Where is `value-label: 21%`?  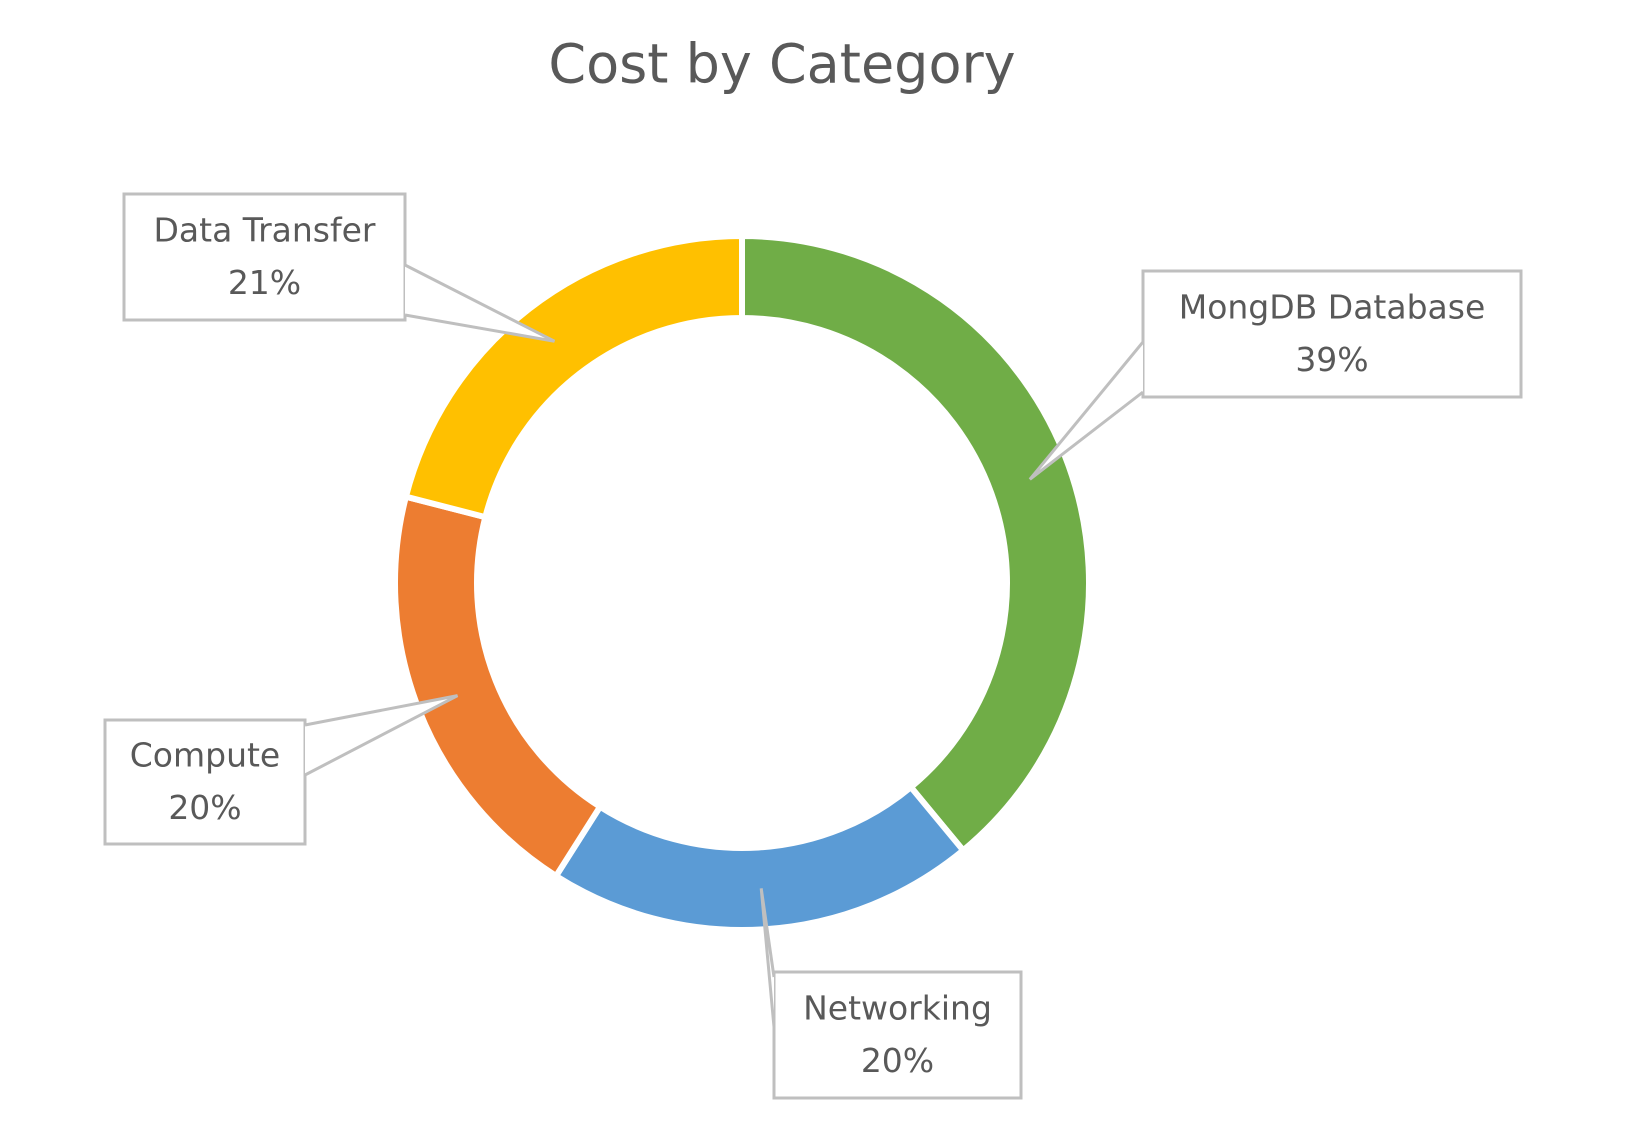
value-label: 21% is located at coordinates (264, 282).